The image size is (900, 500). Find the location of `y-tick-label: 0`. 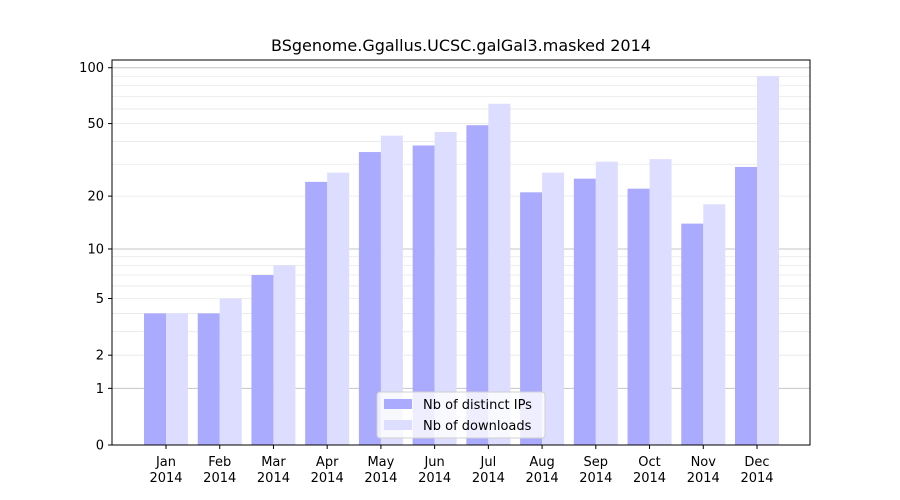

y-tick-label: 0 is located at coordinates (100, 446).